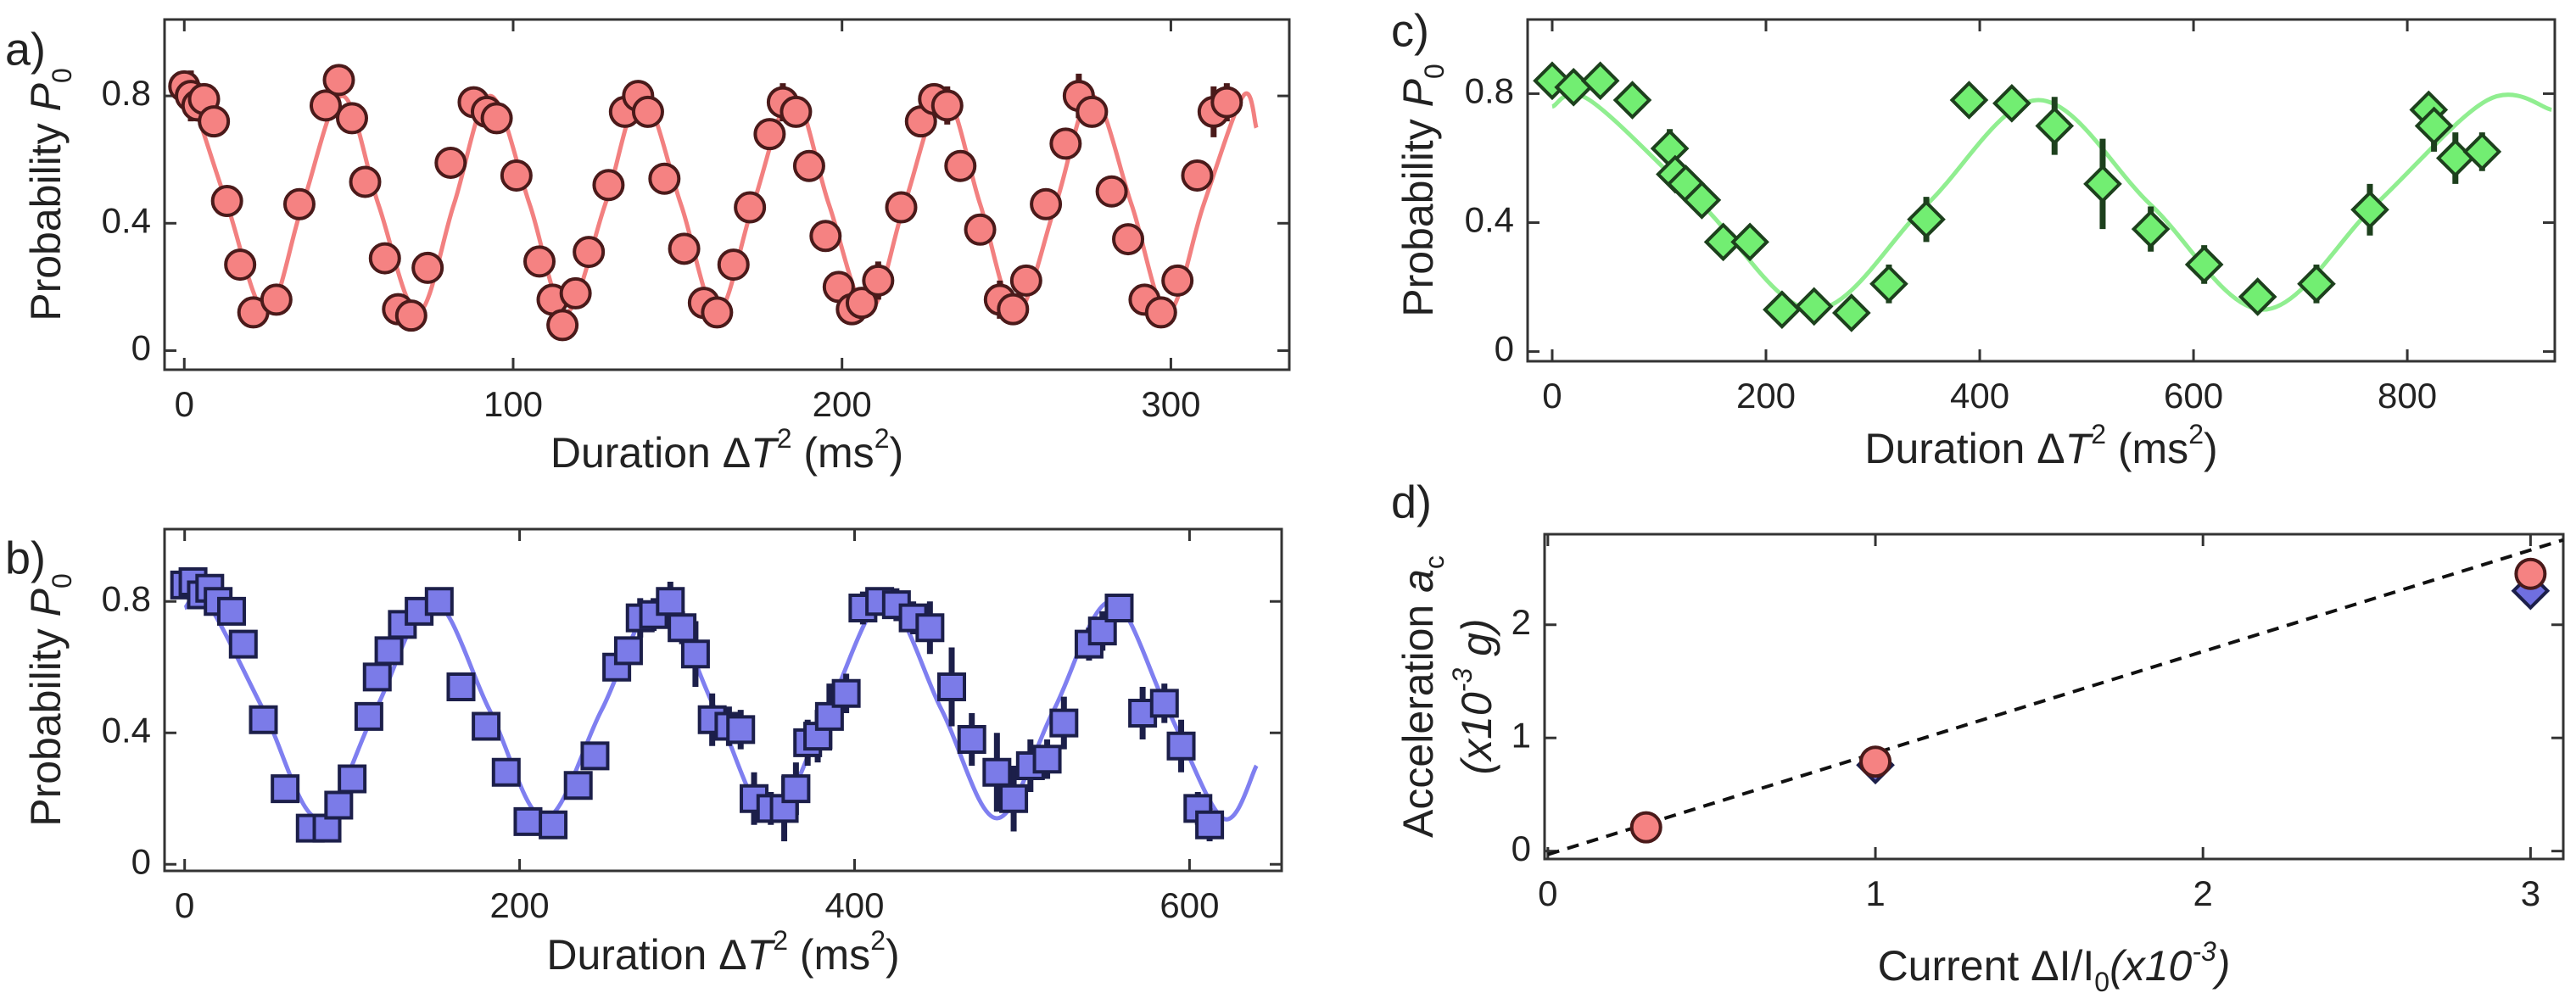 The height and width of the screenshot is (1004, 2576). What do you see at coordinates (1170, 404) in the screenshot?
I see `x-tick-label: 300` at bounding box center [1170, 404].